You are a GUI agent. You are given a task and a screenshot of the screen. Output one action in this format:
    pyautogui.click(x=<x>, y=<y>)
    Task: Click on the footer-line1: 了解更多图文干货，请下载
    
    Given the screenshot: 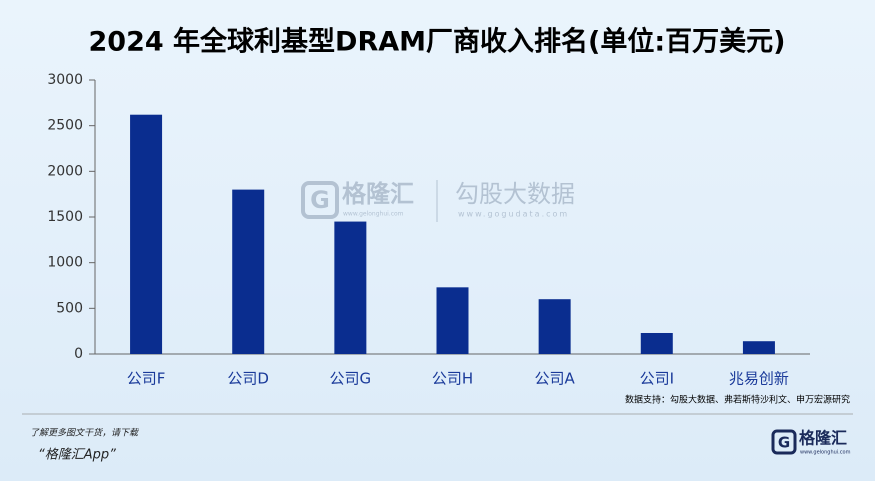 What is the action you would take?
    pyautogui.click(x=84, y=433)
    